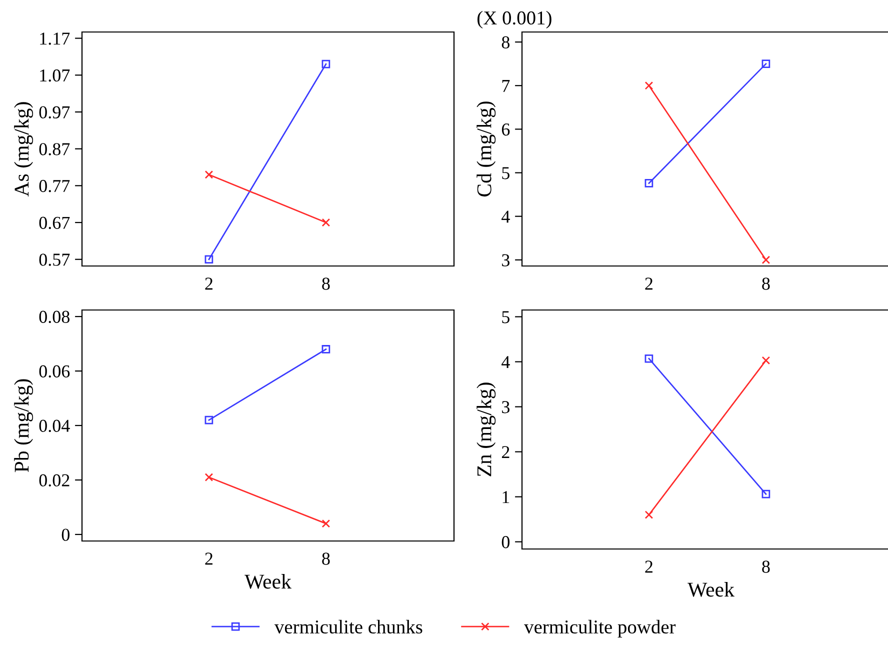 Image resolution: width=888 pixels, height=655 pixels. I want to click on y-tick-label: 6, so click(506, 129).